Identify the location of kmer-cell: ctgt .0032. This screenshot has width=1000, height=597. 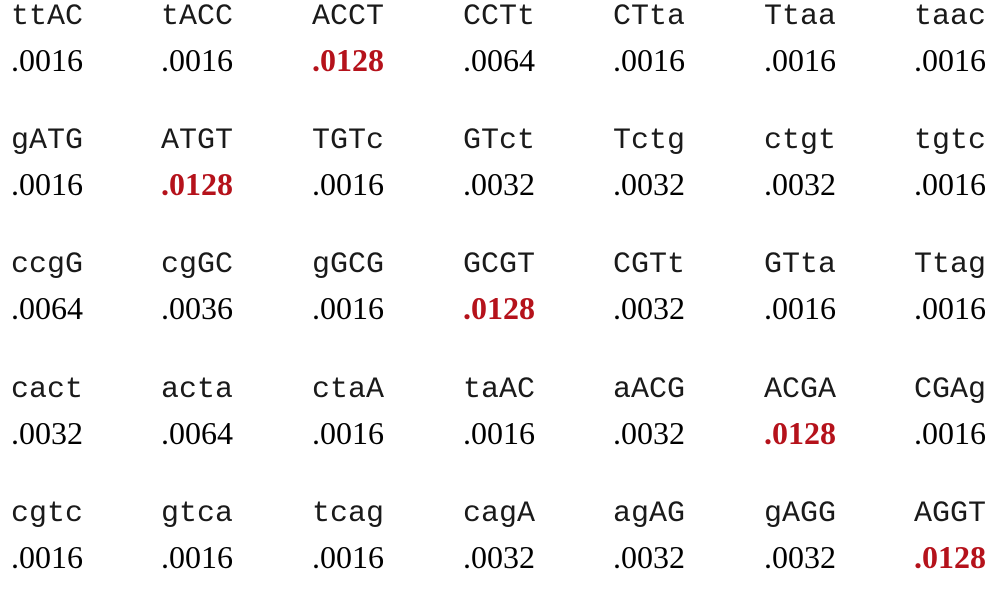
(800, 174).